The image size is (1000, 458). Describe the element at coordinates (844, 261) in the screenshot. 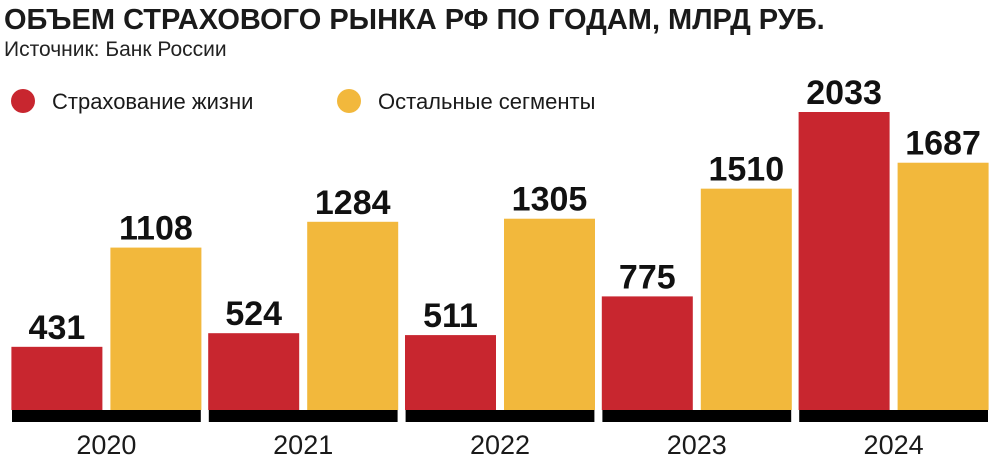

I see `bar-life-2024` at that location.